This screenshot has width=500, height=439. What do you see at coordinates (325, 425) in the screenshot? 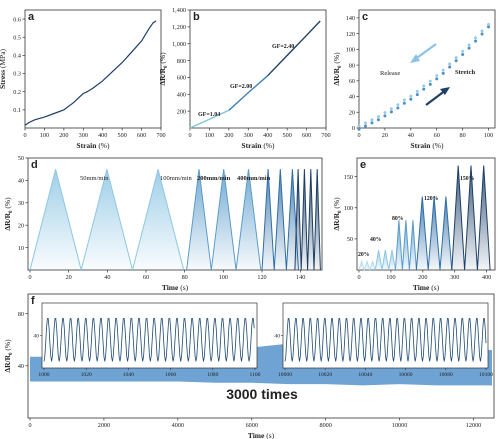
I see `f-x-tick-label: 8000` at bounding box center [325, 425].